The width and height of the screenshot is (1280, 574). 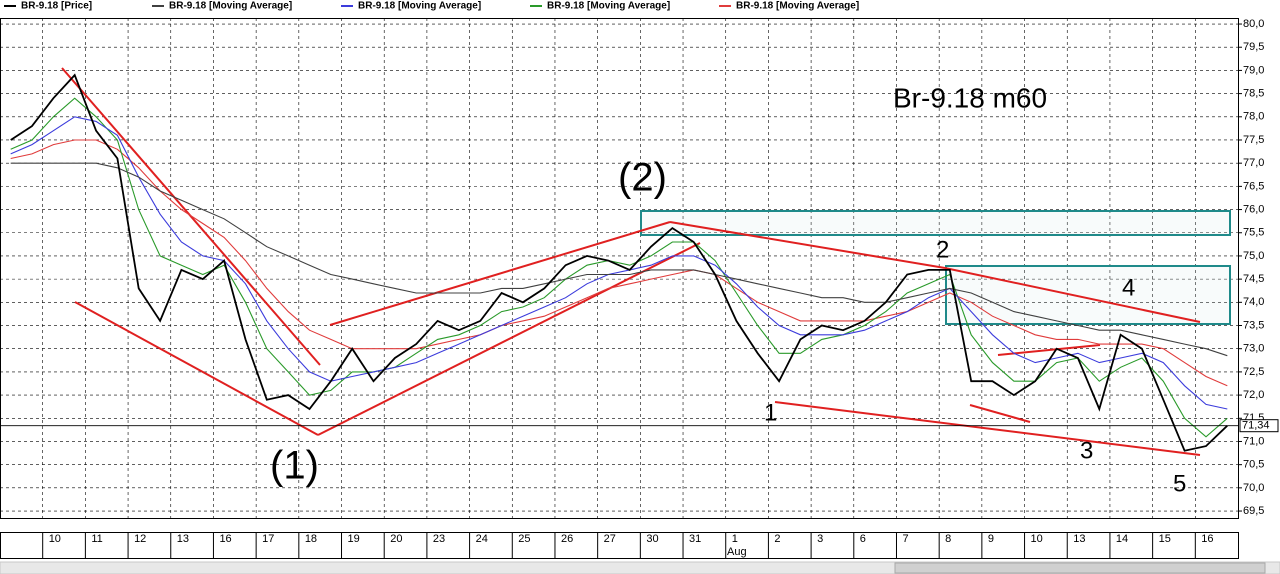 What do you see at coordinates (1253, 302) in the screenshot?
I see `y-tick-label: 74,0` at bounding box center [1253, 302].